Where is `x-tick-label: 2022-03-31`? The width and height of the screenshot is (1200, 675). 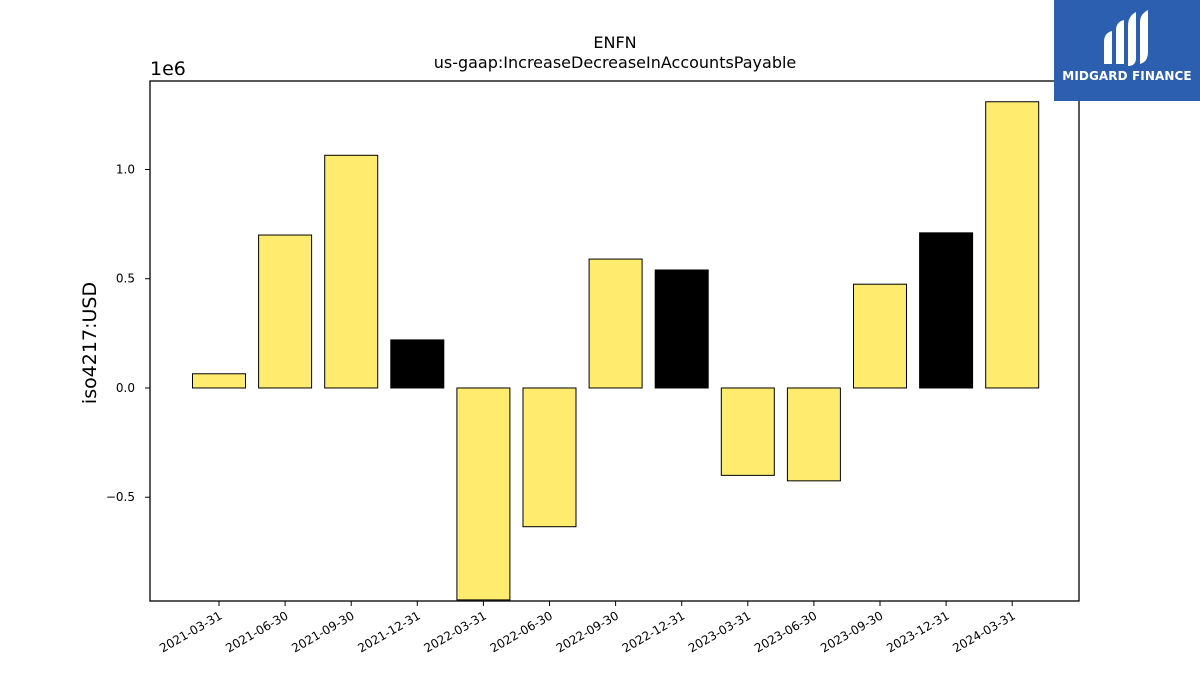 x-tick-label: 2022-03-31 is located at coordinates (454, 631).